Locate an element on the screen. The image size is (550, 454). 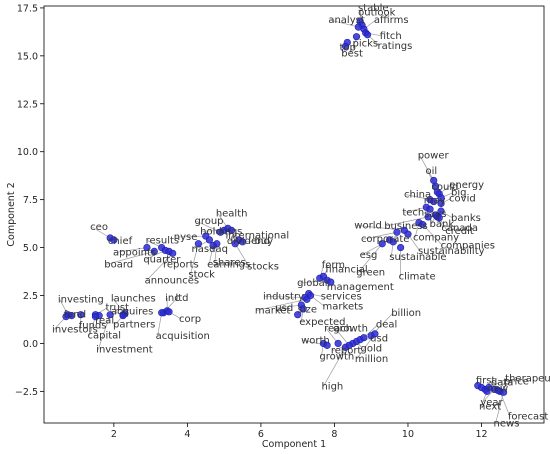
point-label: funds is located at coordinates (93, 326).